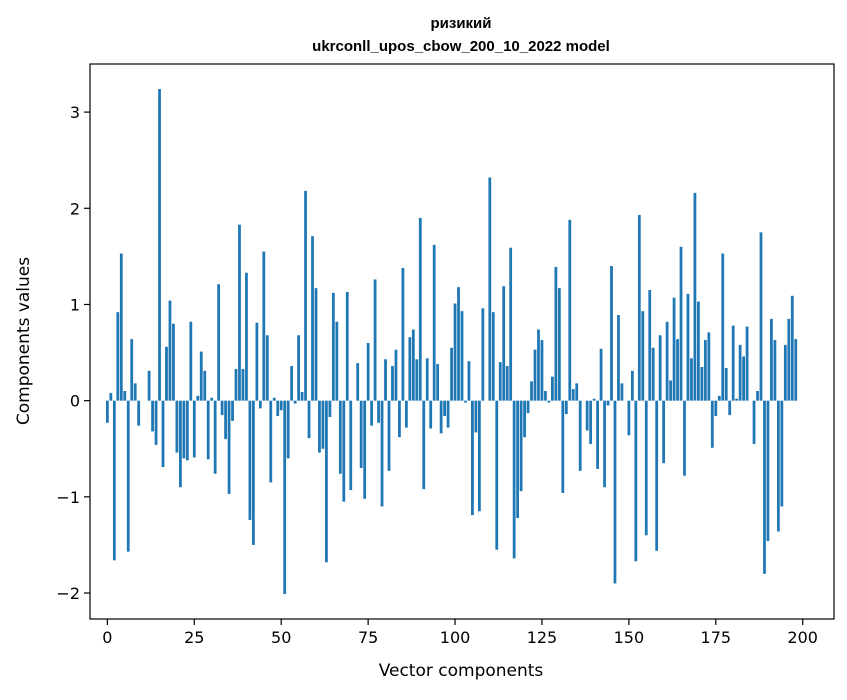 This screenshot has height=700, width=847. I want to click on x-tick-label: 25, so click(194, 637).